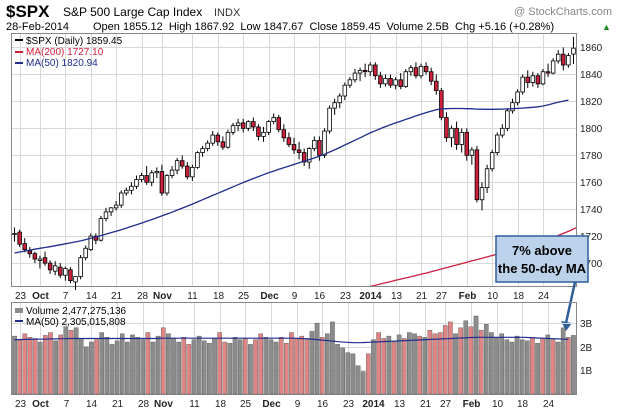 Image resolution: width=620 pixels, height=417 pixels. I want to click on legend-swatch-volume, so click(19, 310).